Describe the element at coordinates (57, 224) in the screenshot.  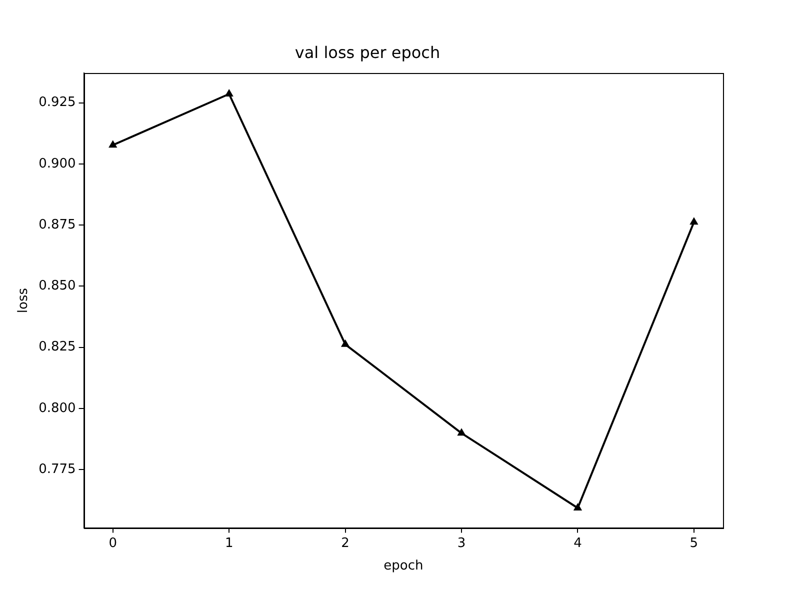
I see `y-tick-label: 0.875` at that location.